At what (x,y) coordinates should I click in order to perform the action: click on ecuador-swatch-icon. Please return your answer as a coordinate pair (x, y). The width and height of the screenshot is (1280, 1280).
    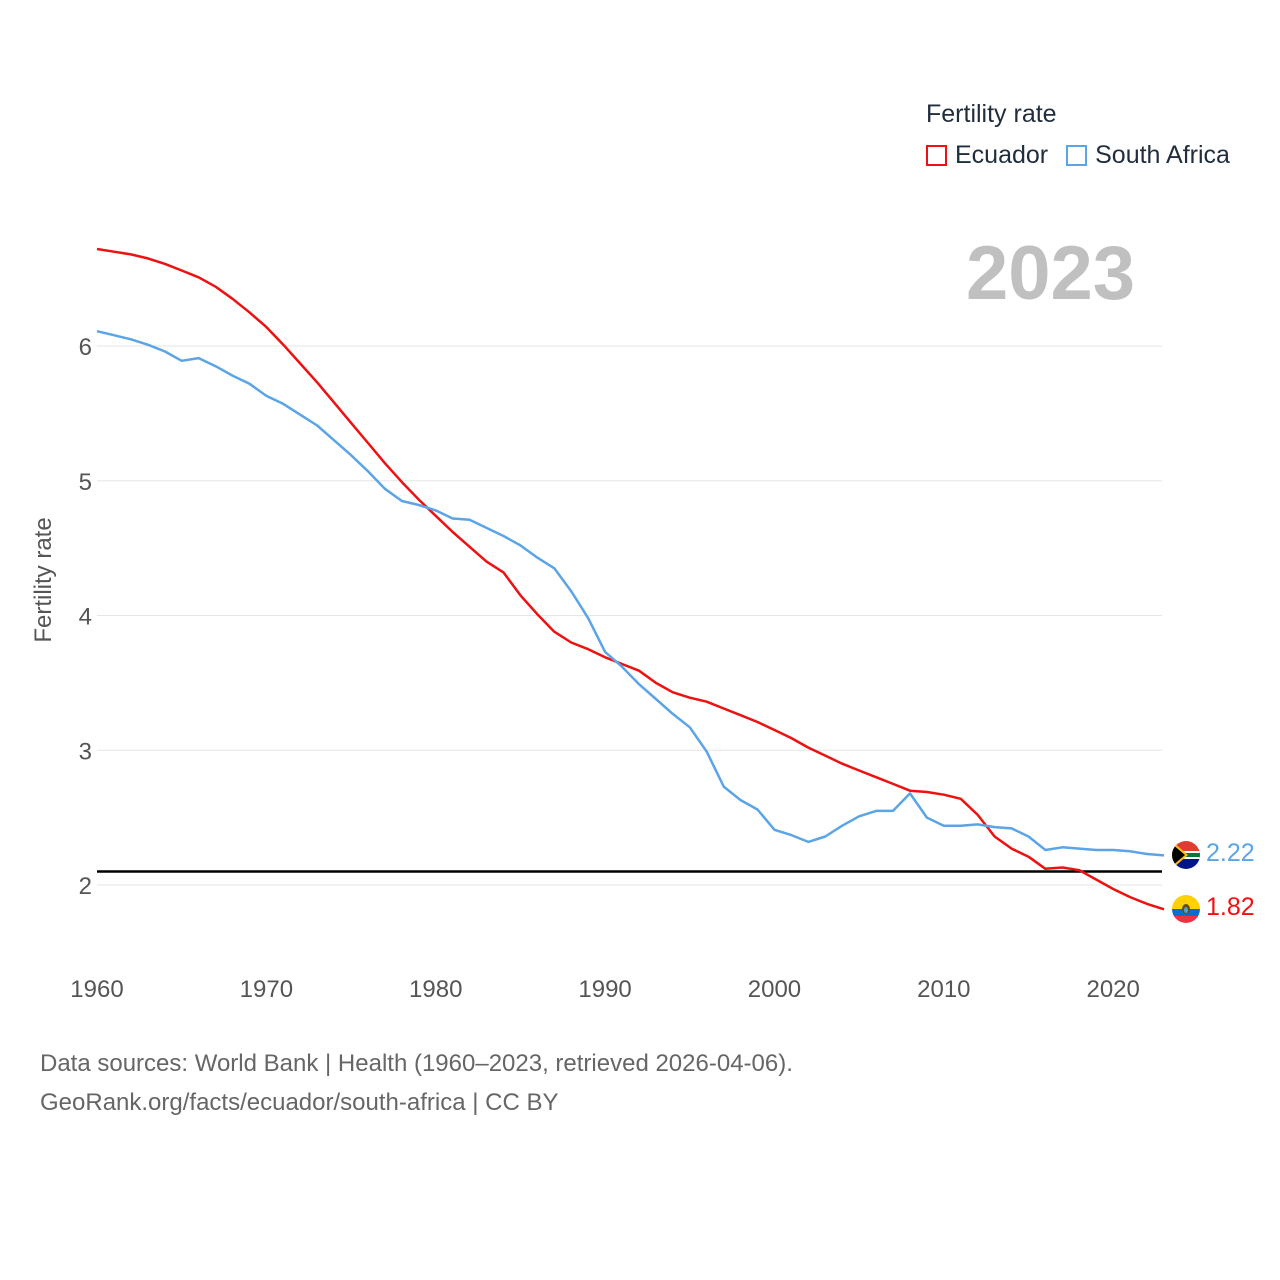
    Looking at the image, I should click on (936, 155).